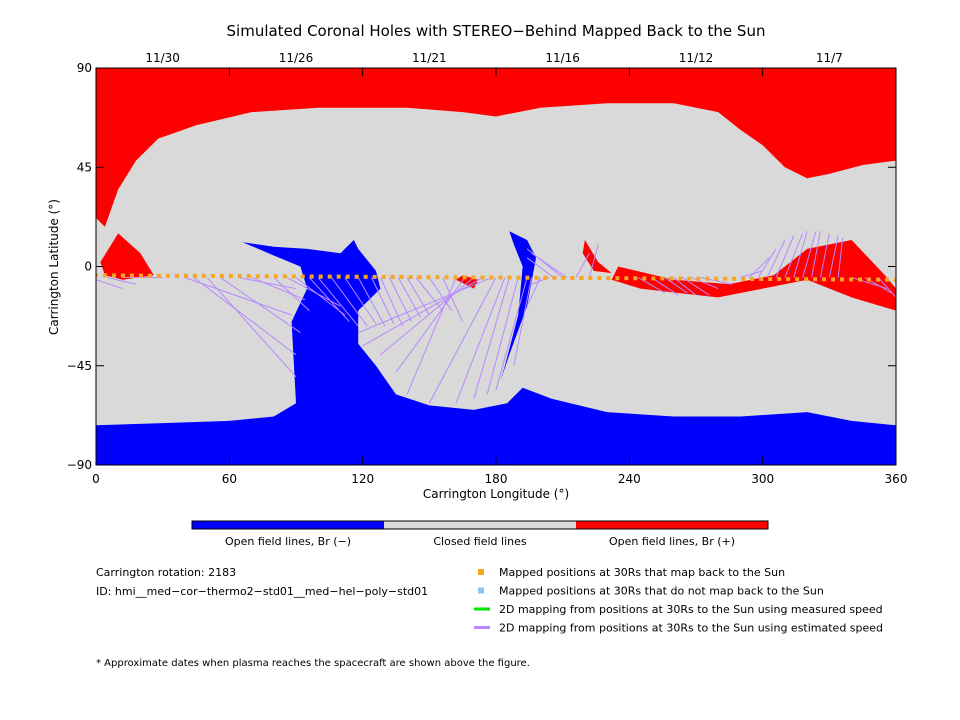  I want to click on mapped-positions, so click(496, 277).